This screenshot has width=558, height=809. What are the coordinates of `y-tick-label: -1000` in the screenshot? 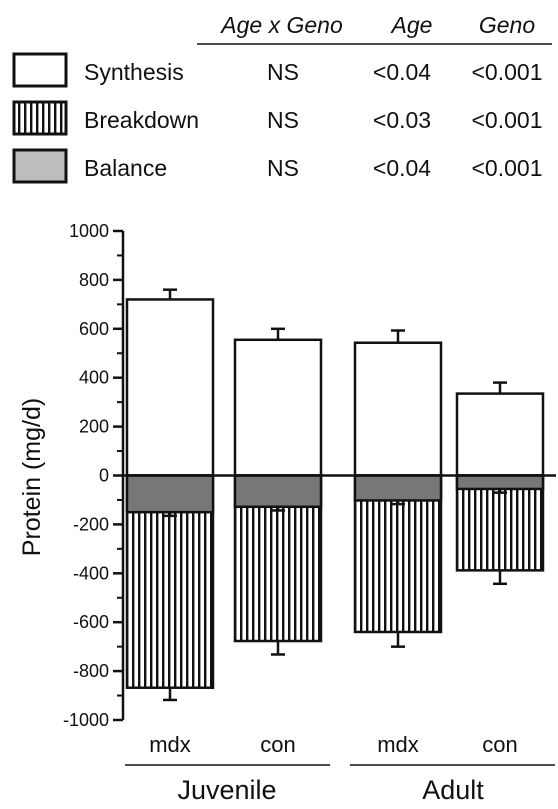 It's located at (86, 720).